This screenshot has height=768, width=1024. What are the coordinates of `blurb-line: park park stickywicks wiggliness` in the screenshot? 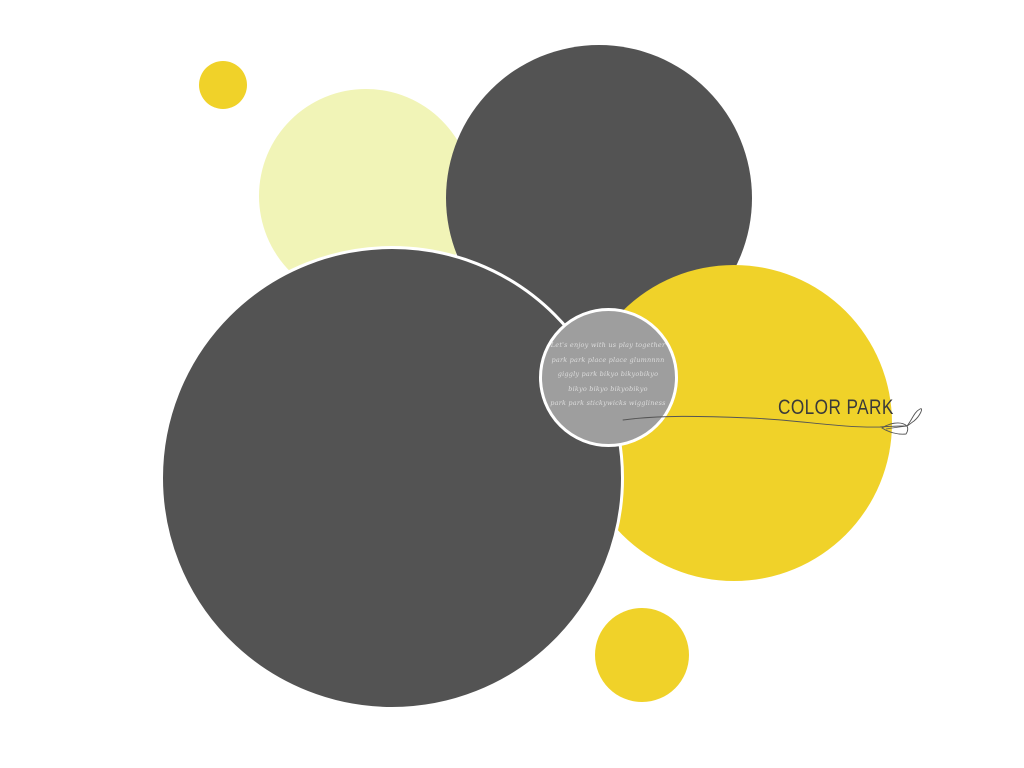 It's located at (608, 403).